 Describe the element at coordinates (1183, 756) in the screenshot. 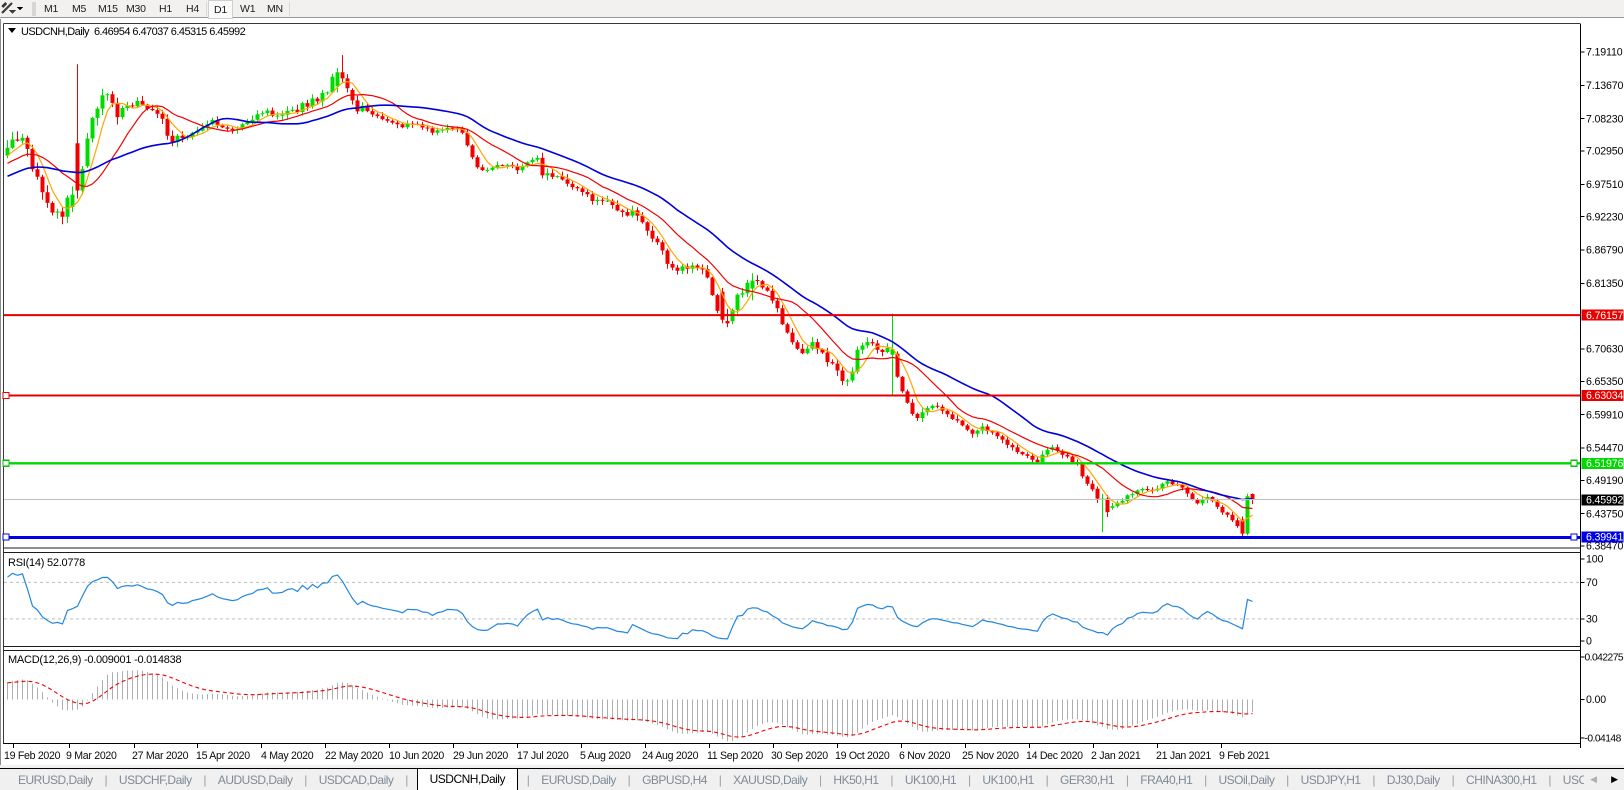

I see `svg-text: 21 Jan 2021` at that location.